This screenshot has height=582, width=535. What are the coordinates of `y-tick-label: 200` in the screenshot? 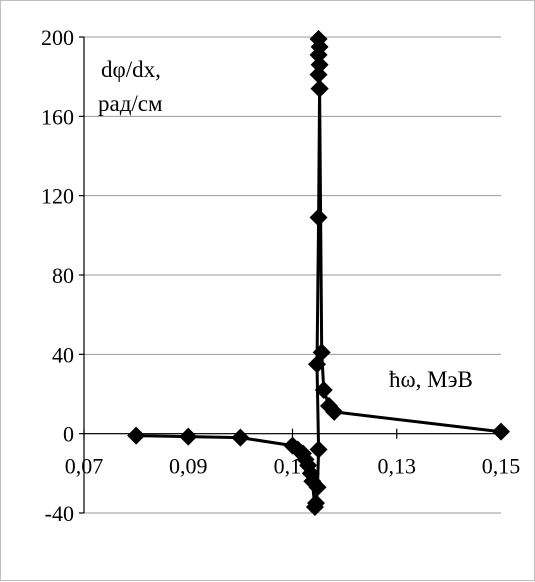 It's located at (57, 37).